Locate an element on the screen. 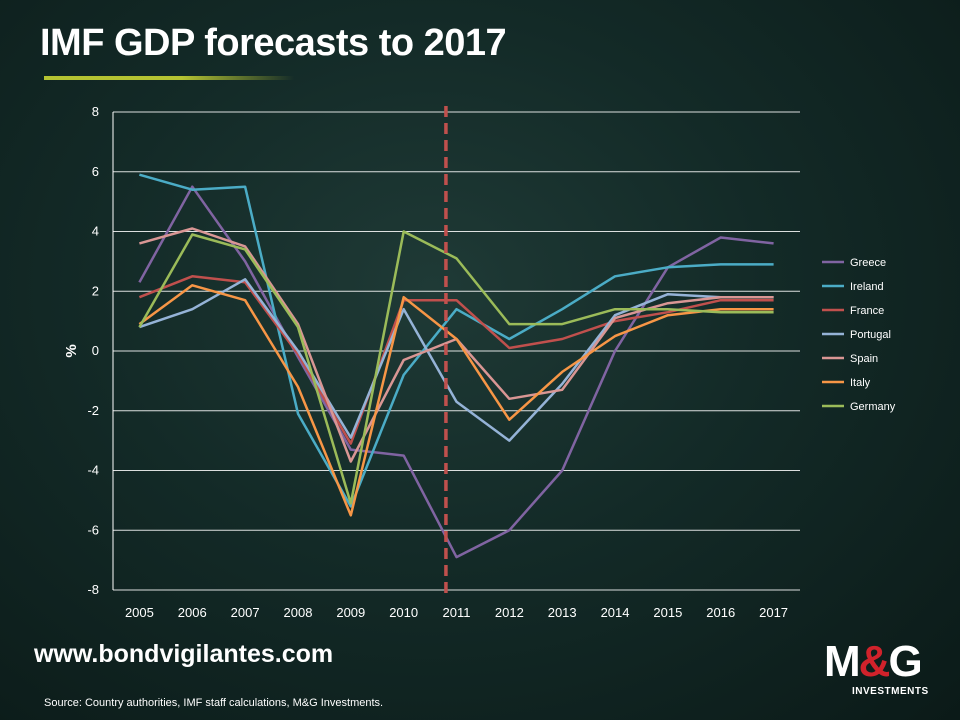 This screenshot has width=960, height=720. logo-ampersand: & is located at coordinates (874, 661).